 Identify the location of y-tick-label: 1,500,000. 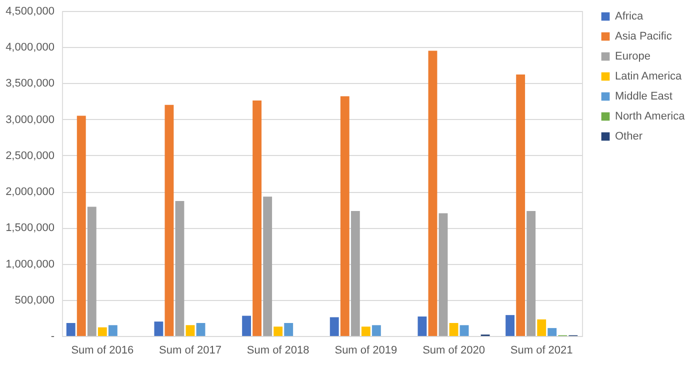
(30, 228).